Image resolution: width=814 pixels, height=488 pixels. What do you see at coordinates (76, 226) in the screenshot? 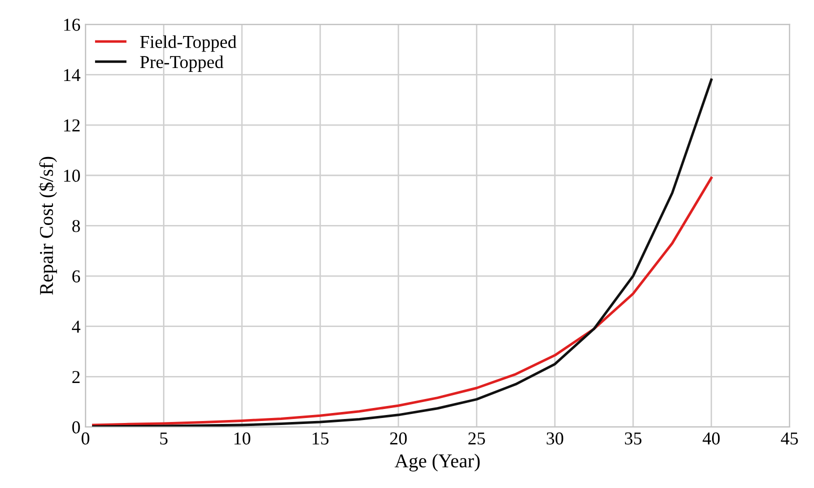
I see `y-tick-label: 8` at bounding box center [76, 226].